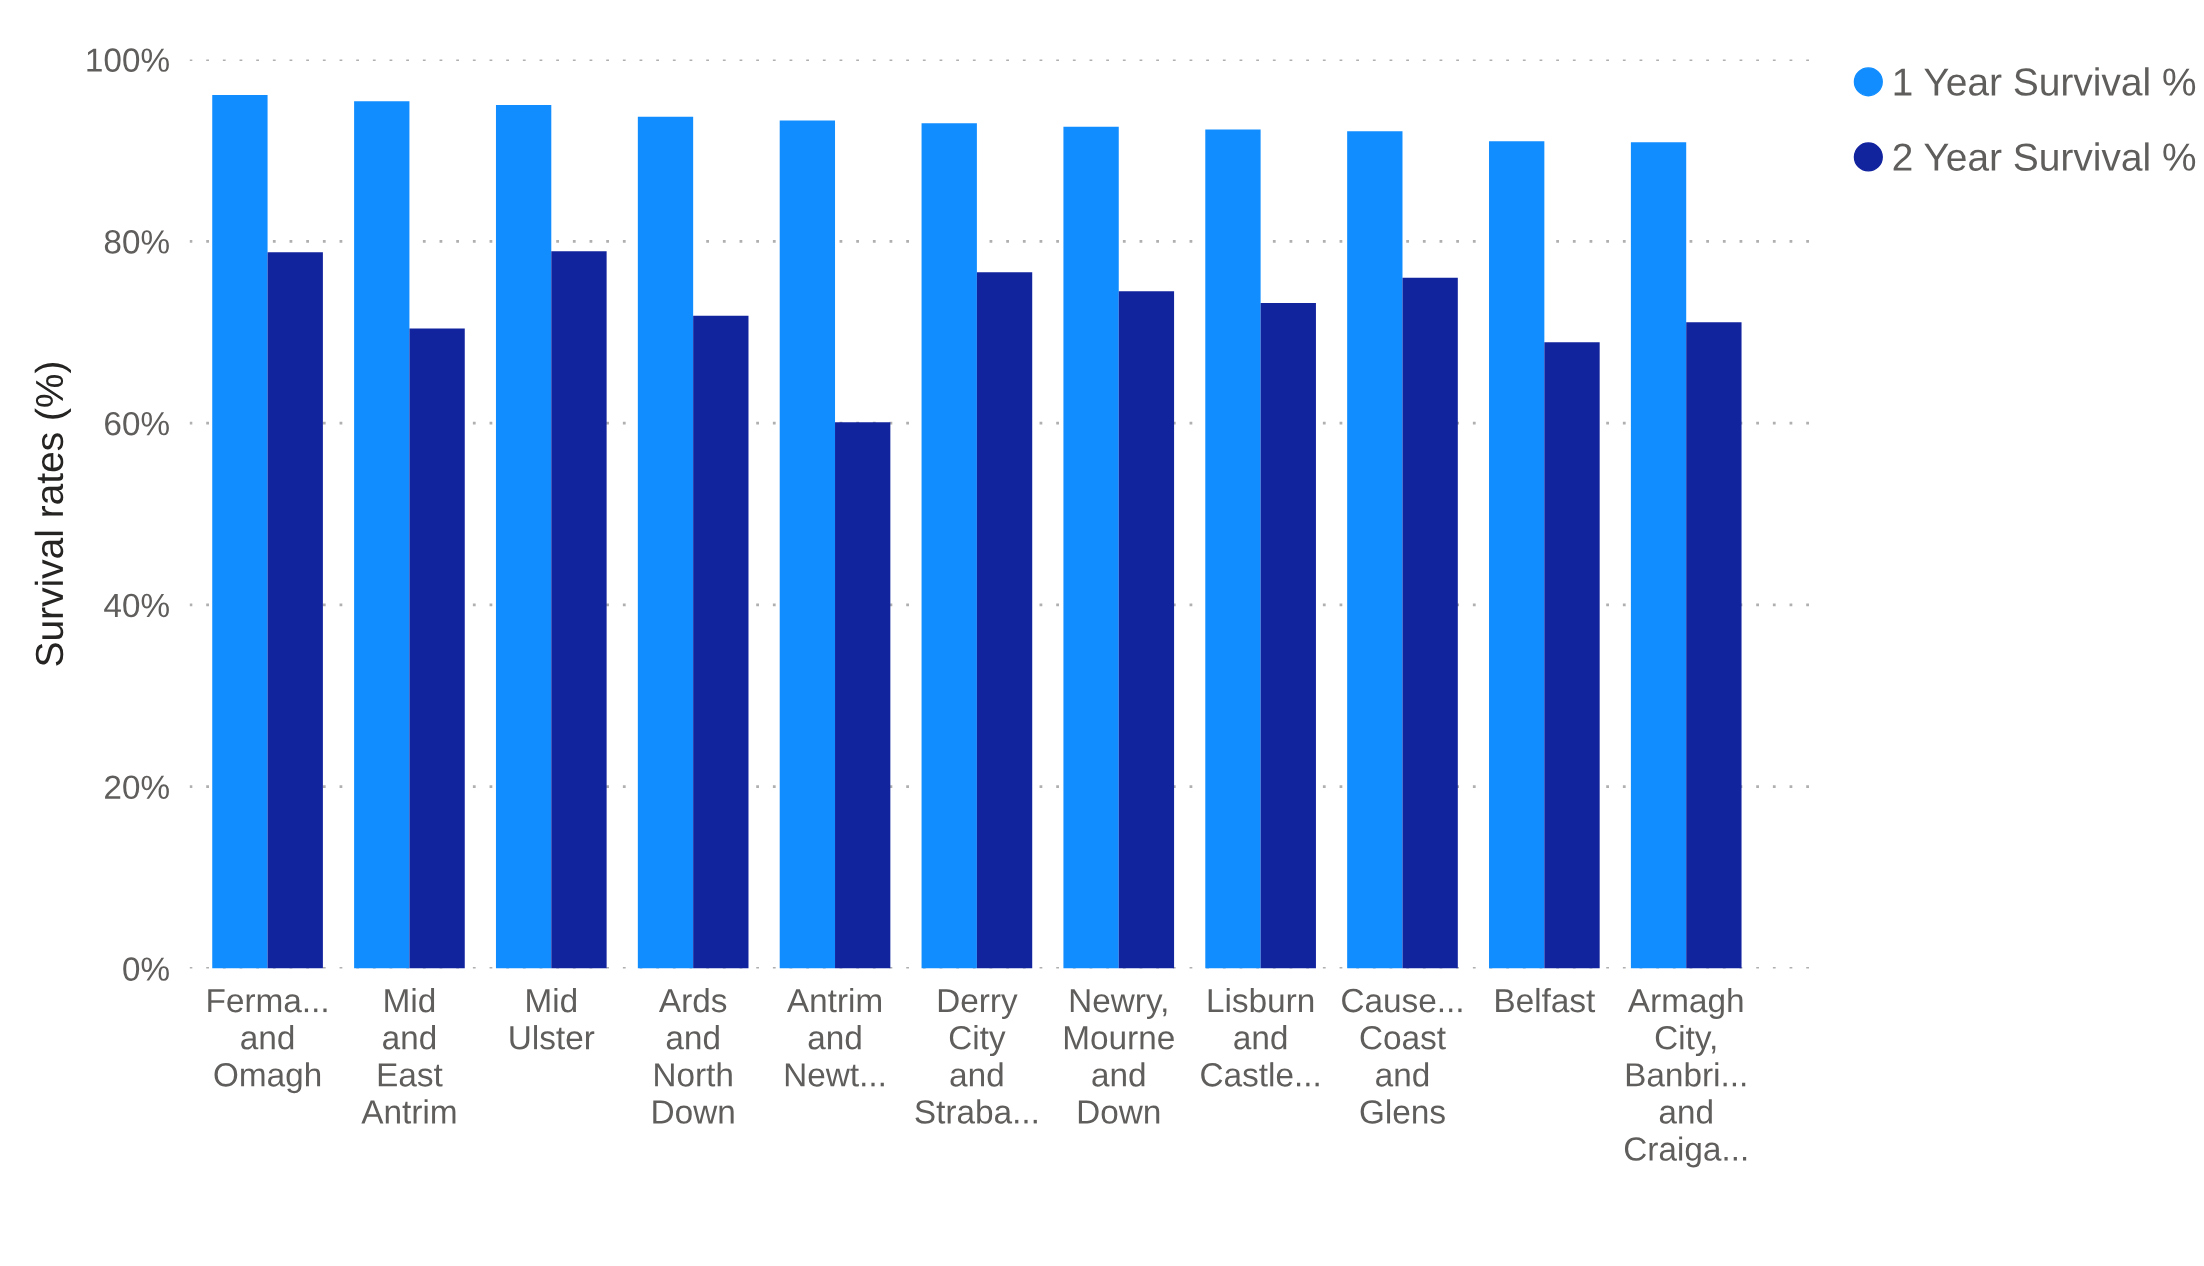 This screenshot has height=1266, width=2204. I want to click on x-tick-label: Mid Ulster, so click(552, 1018).